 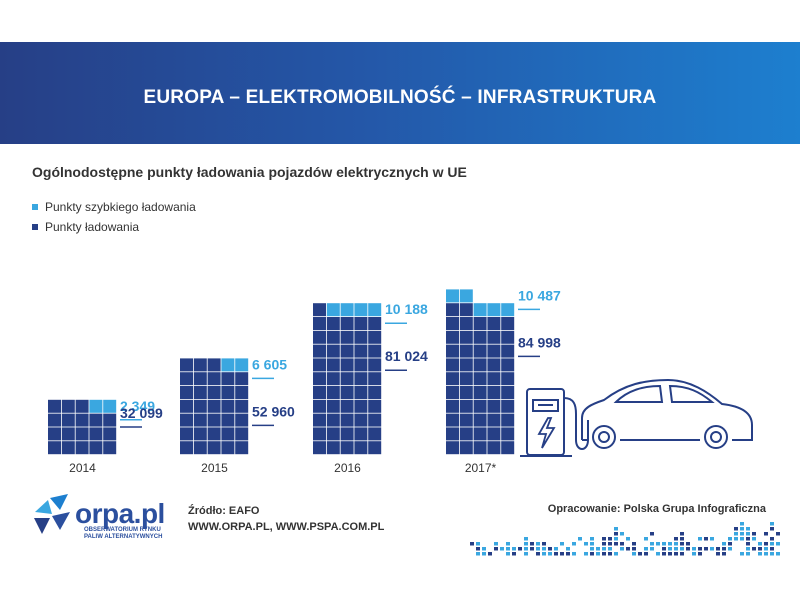 What do you see at coordinates (667, 413) in the screenshot?
I see `car-icon` at bounding box center [667, 413].